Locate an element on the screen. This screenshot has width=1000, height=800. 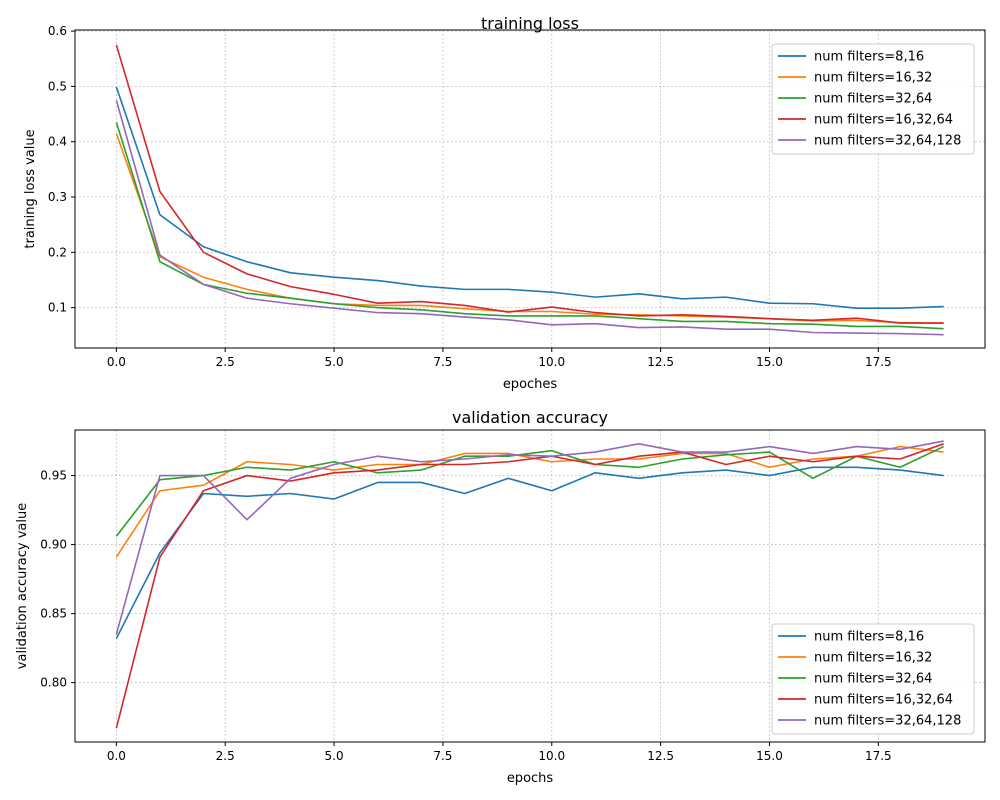
chart-1-x-tick-label-2: 5.0 is located at coordinates (334, 756).